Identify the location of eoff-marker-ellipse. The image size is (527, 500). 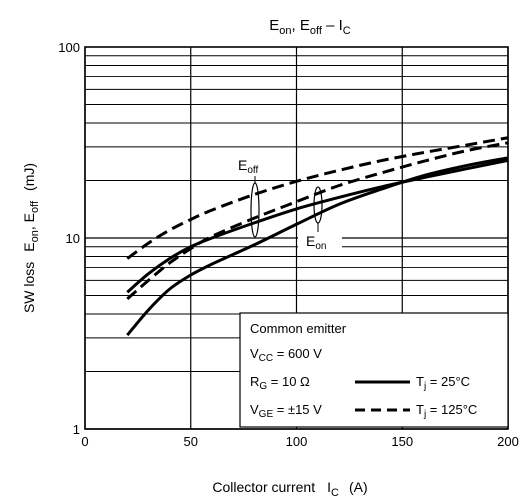
(255, 210).